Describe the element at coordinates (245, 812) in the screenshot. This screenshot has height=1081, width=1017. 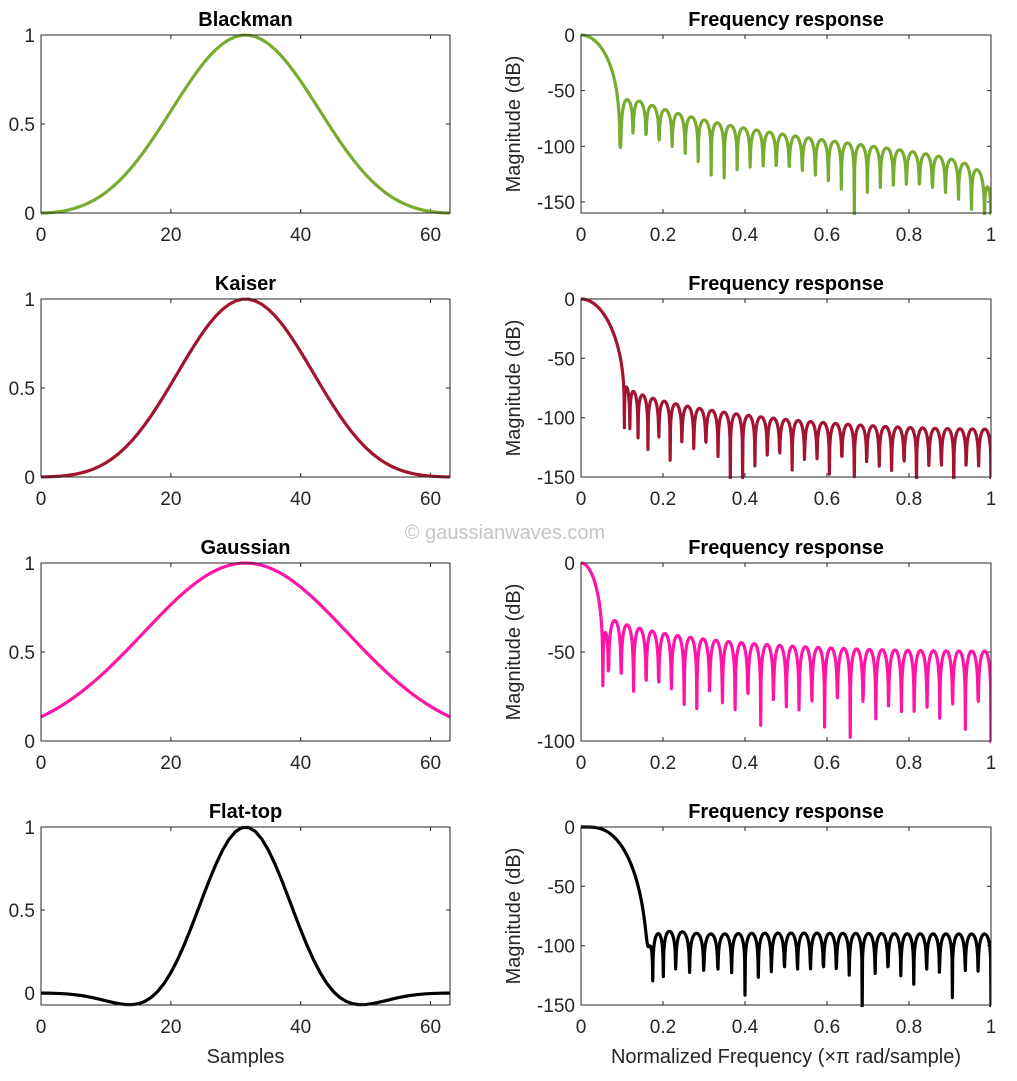
I see `subplot-title: Flat-top` at that location.